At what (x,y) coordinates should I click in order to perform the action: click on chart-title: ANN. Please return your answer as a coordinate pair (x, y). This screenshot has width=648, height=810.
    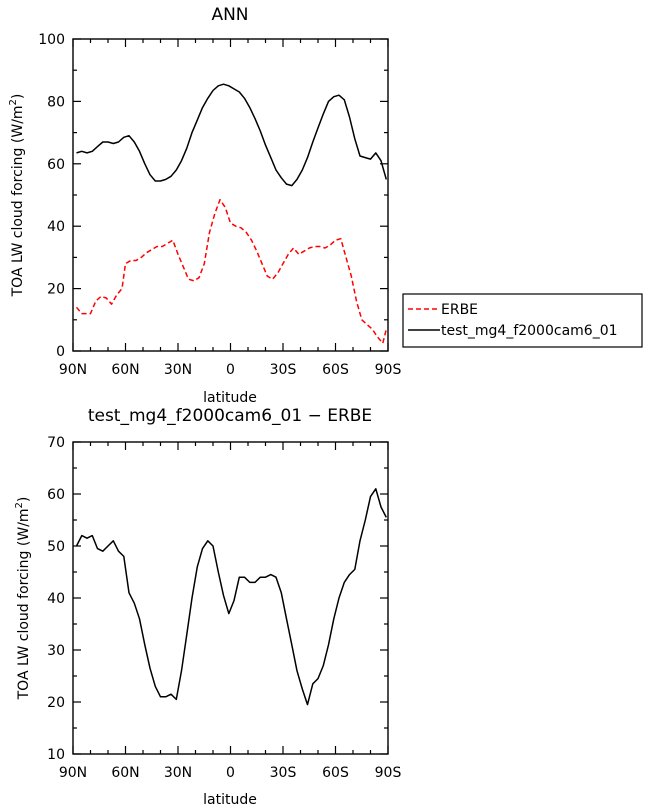
    Looking at the image, I should click on (229, 15).